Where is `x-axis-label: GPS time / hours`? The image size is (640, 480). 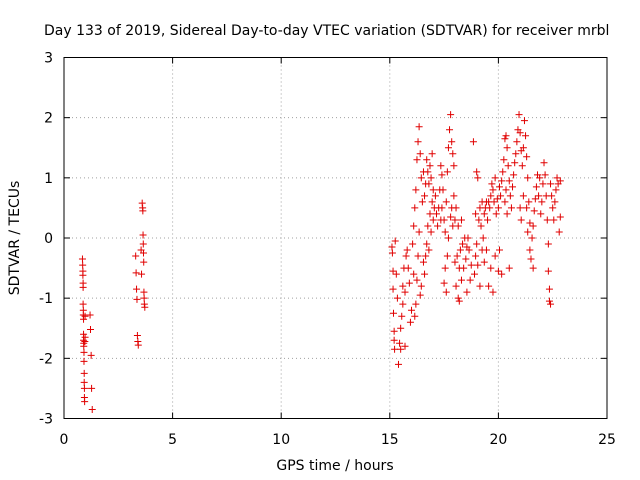
x-axis-label: GPS time / hours is located at coordinates (334, 466).